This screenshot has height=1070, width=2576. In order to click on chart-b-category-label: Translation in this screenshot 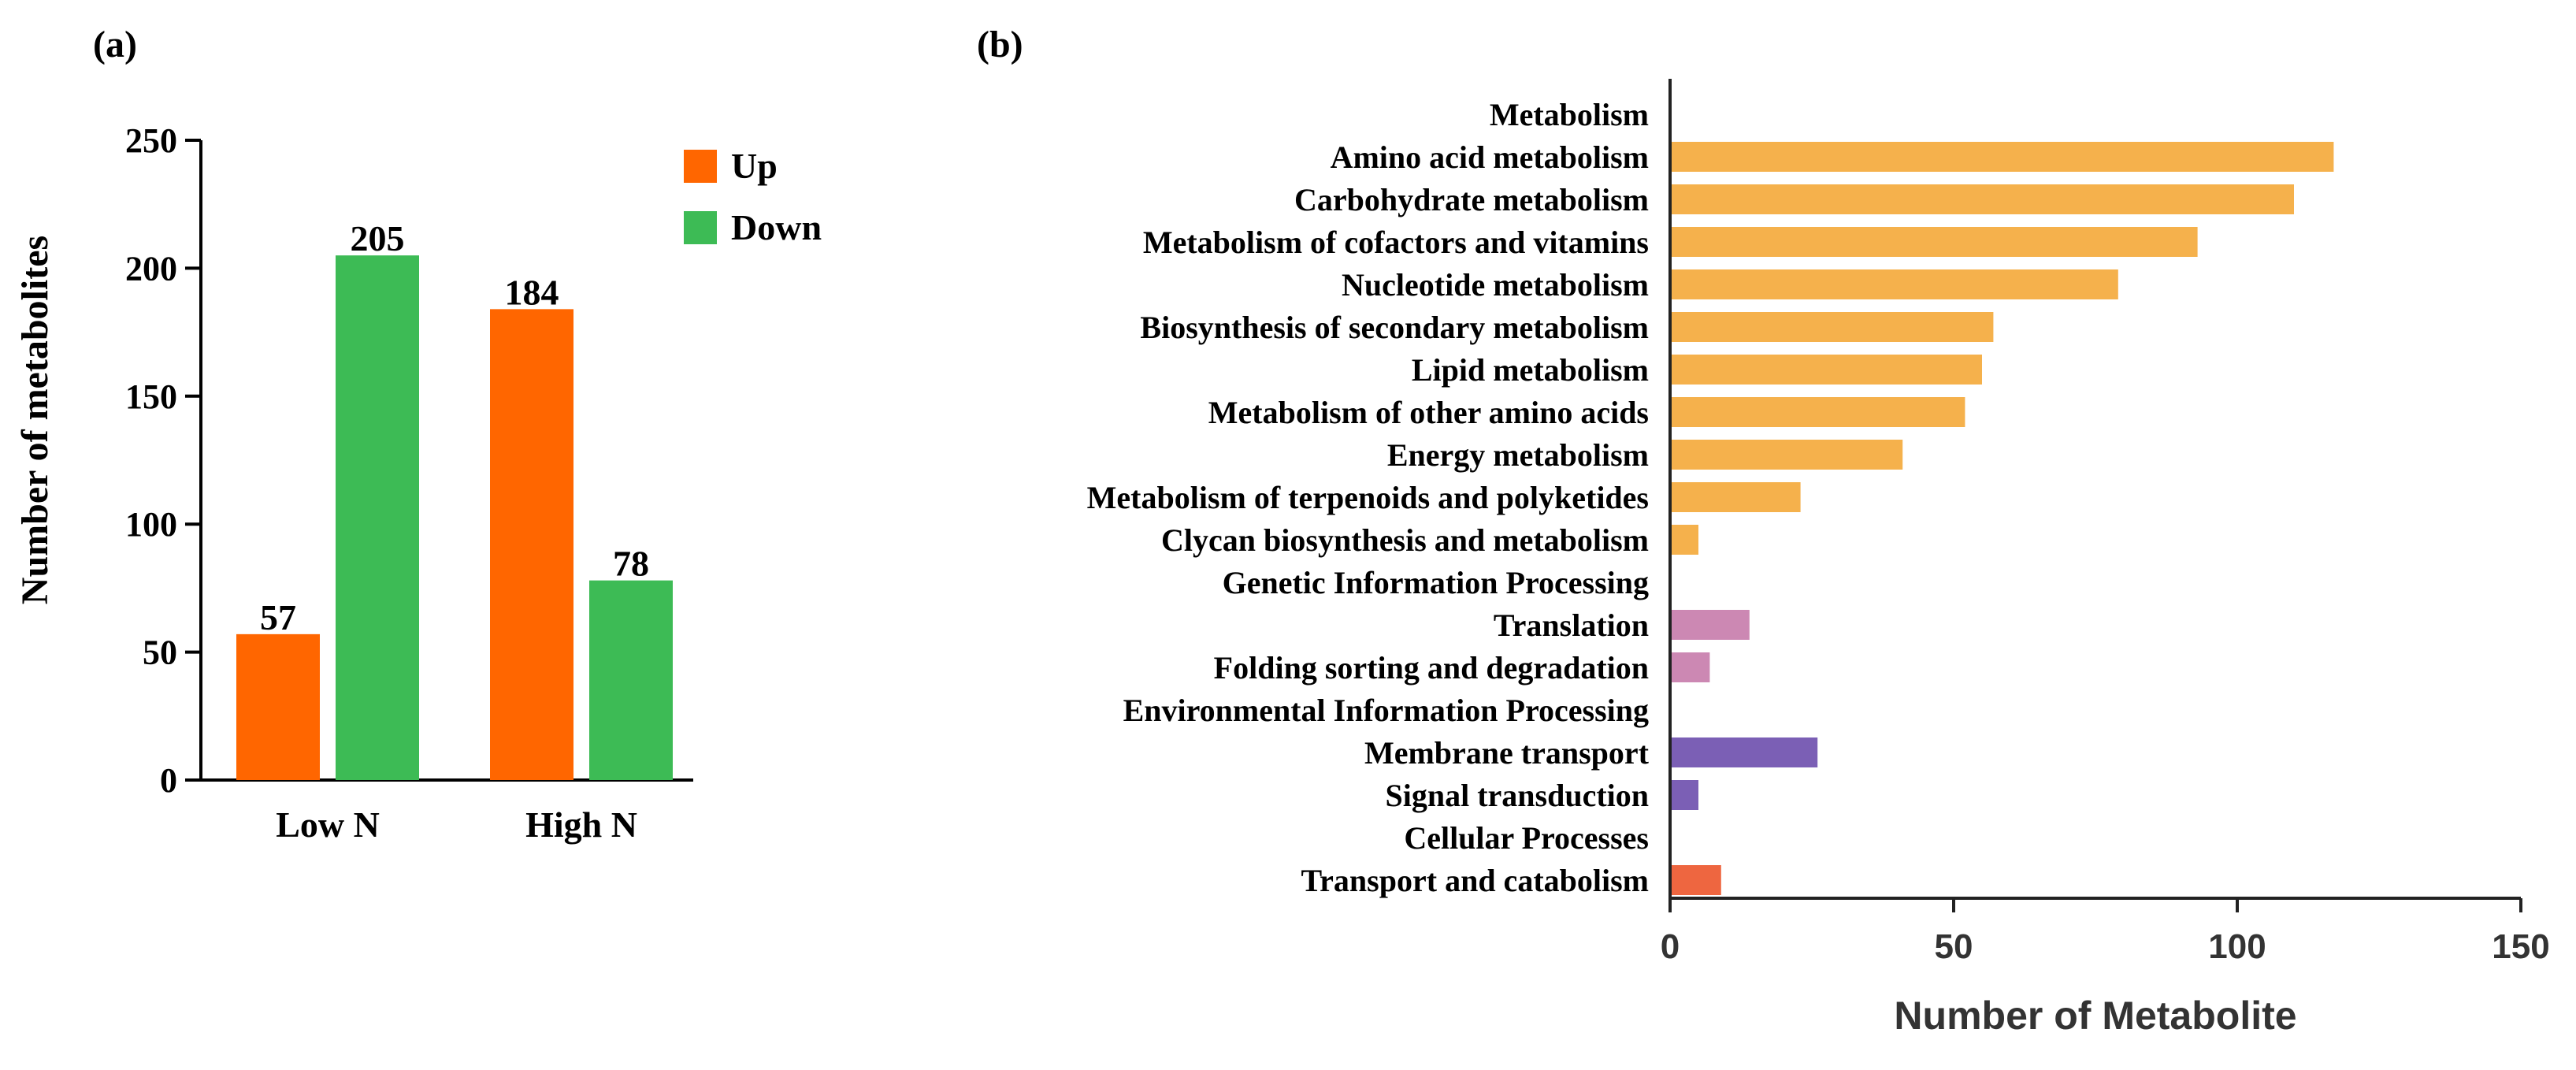, I will do `click(1571, 625)`.